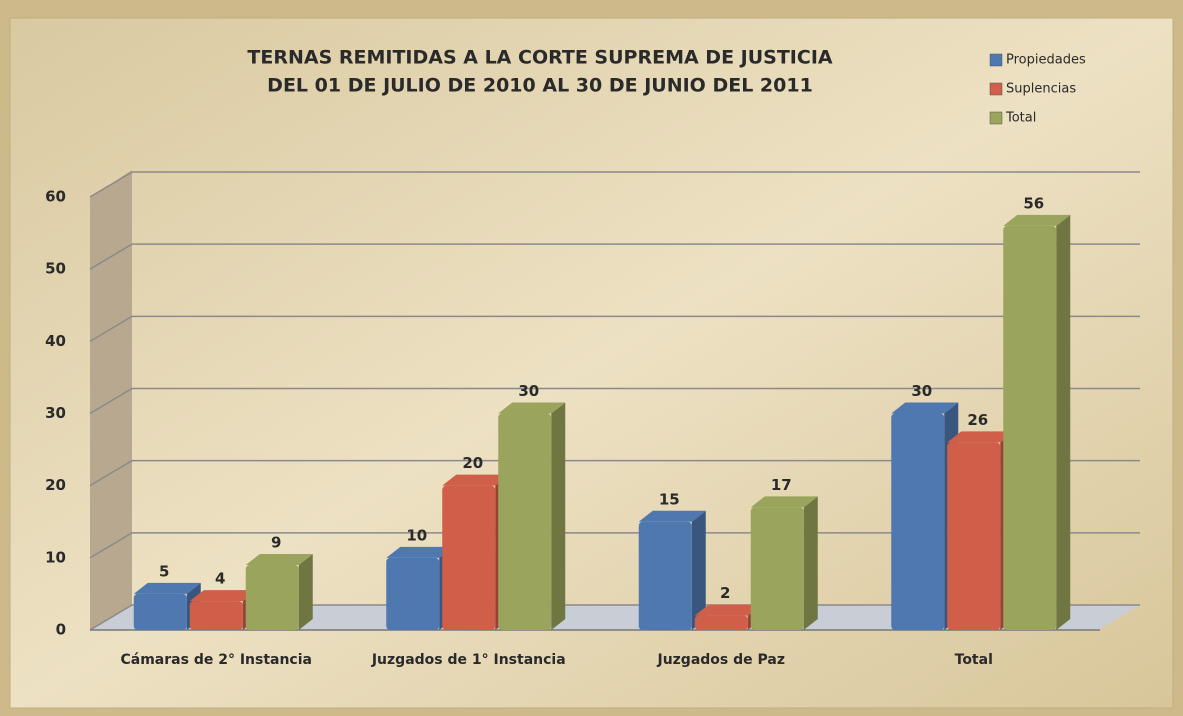 The height and width of the screenshot is (716, 1183). Describe the element at coordinates (55, 413) in the screenshot. I see `y-tick-label: 30` at that location.